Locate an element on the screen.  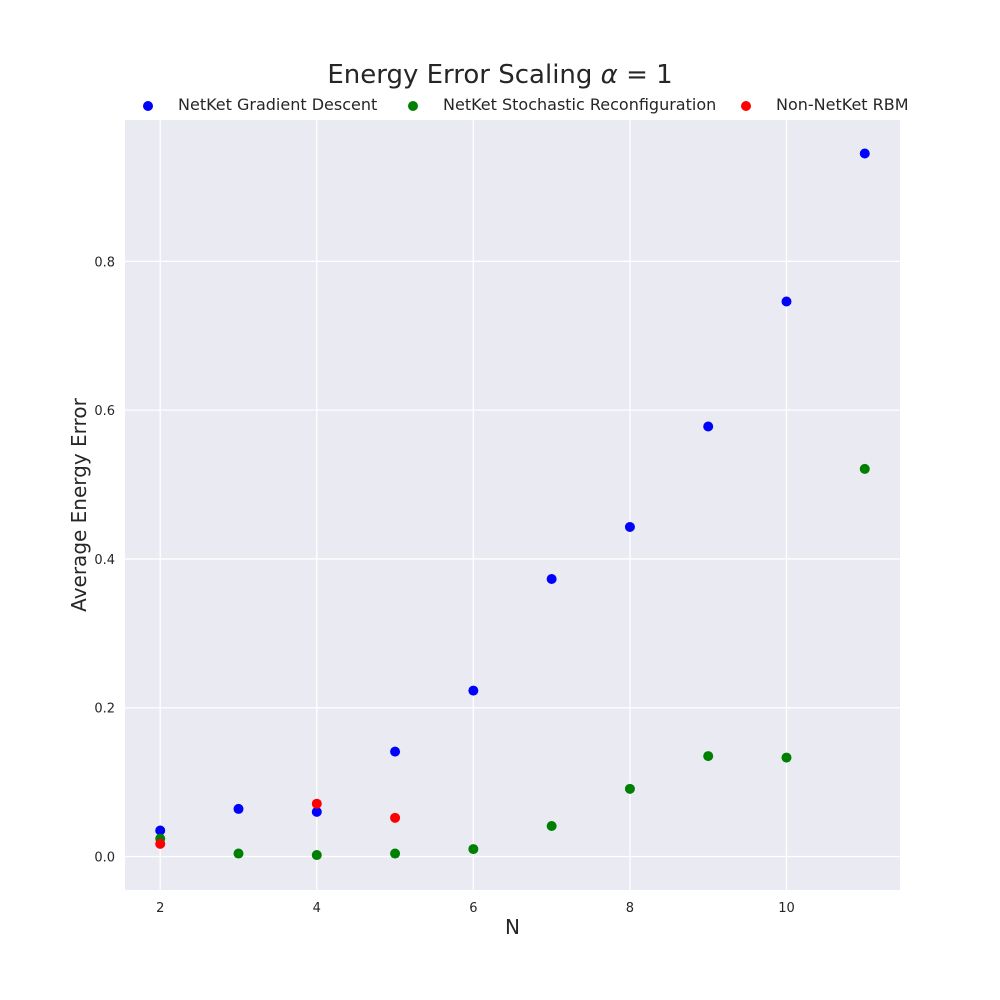
x-tick-label: 8 is located at coordinates (630, 908).